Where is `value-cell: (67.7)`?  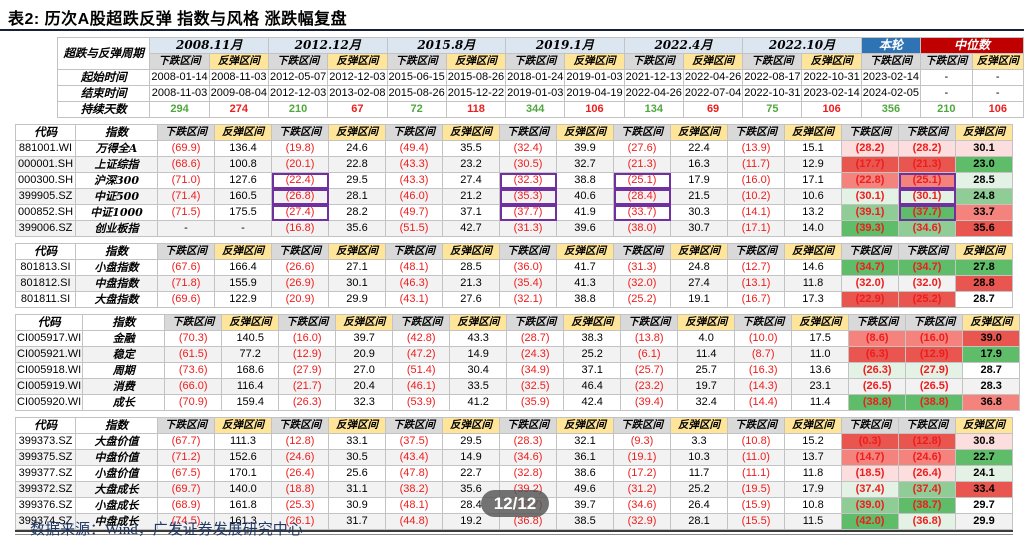 value-cell: (67.7) is located at coordinates (186, 441).